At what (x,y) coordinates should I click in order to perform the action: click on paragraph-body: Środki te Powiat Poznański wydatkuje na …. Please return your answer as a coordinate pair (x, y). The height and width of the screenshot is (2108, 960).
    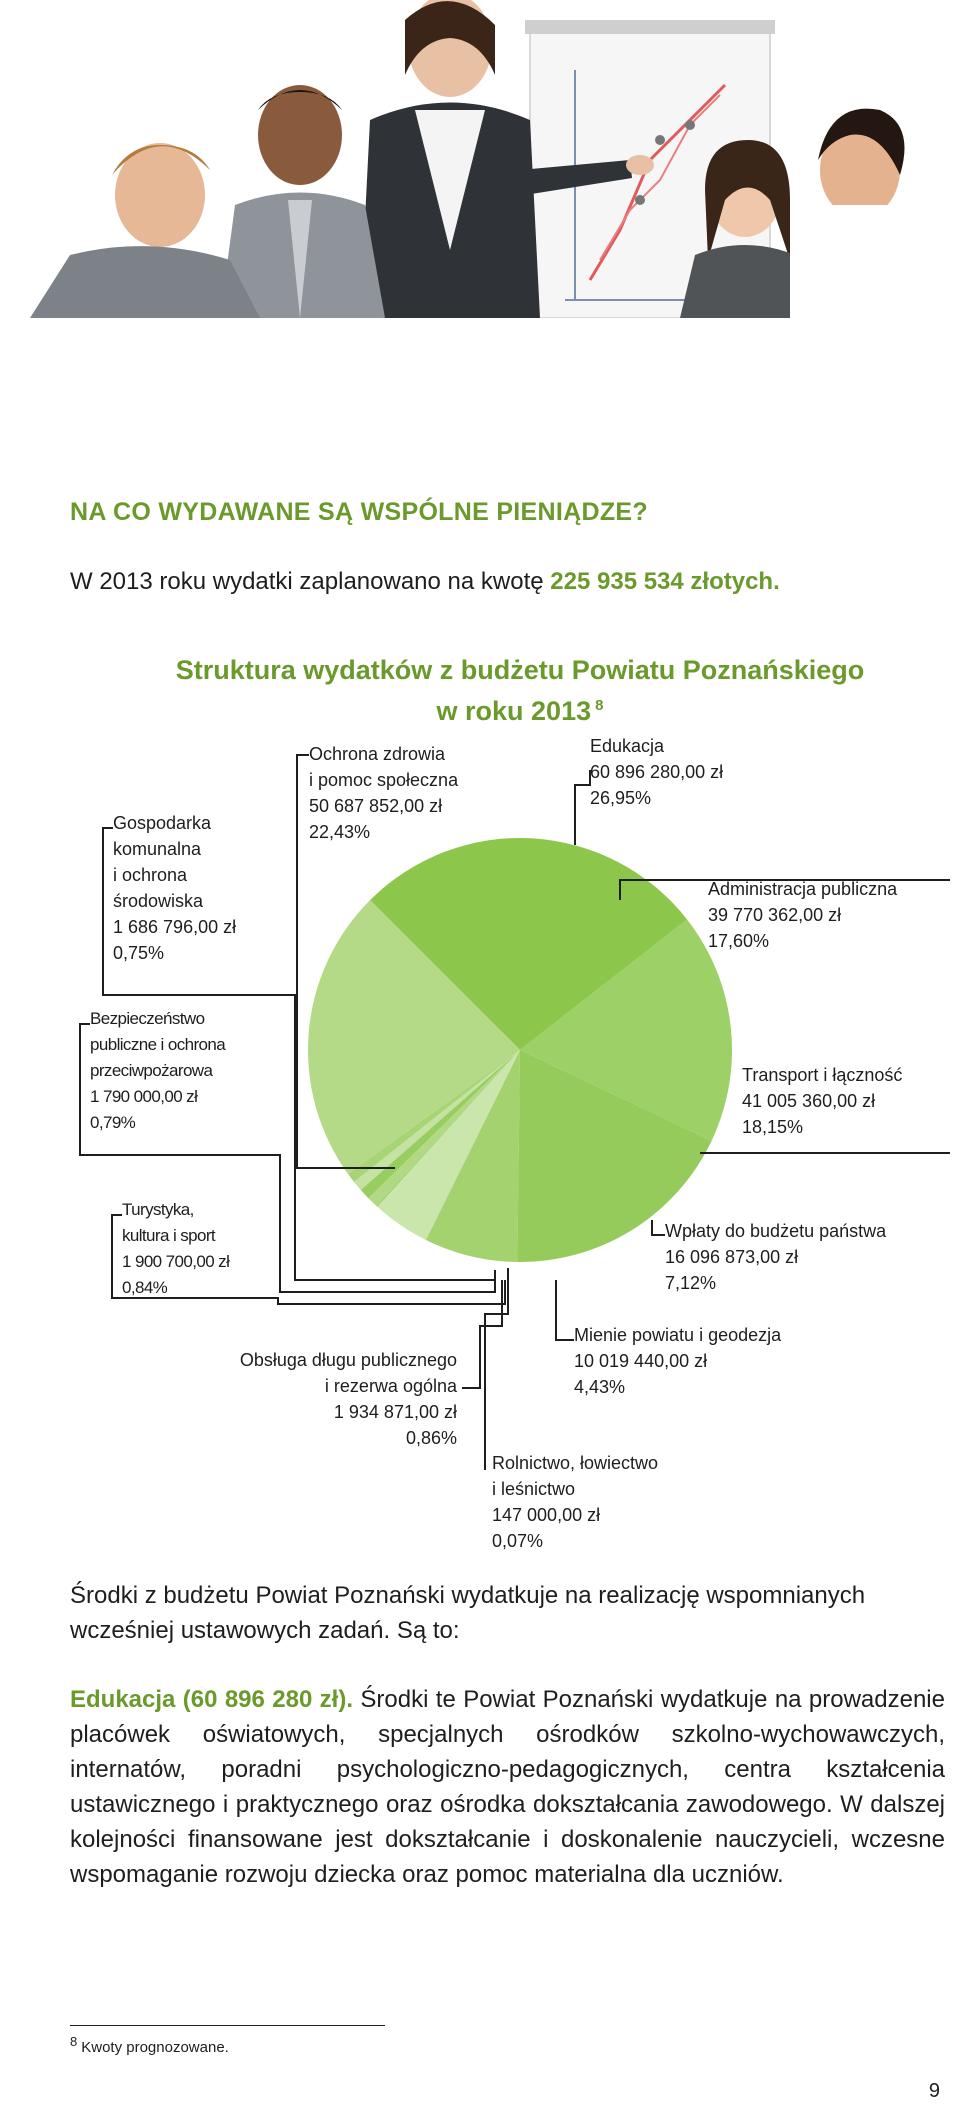
    Looking at the image, I should click on (507, 1787).